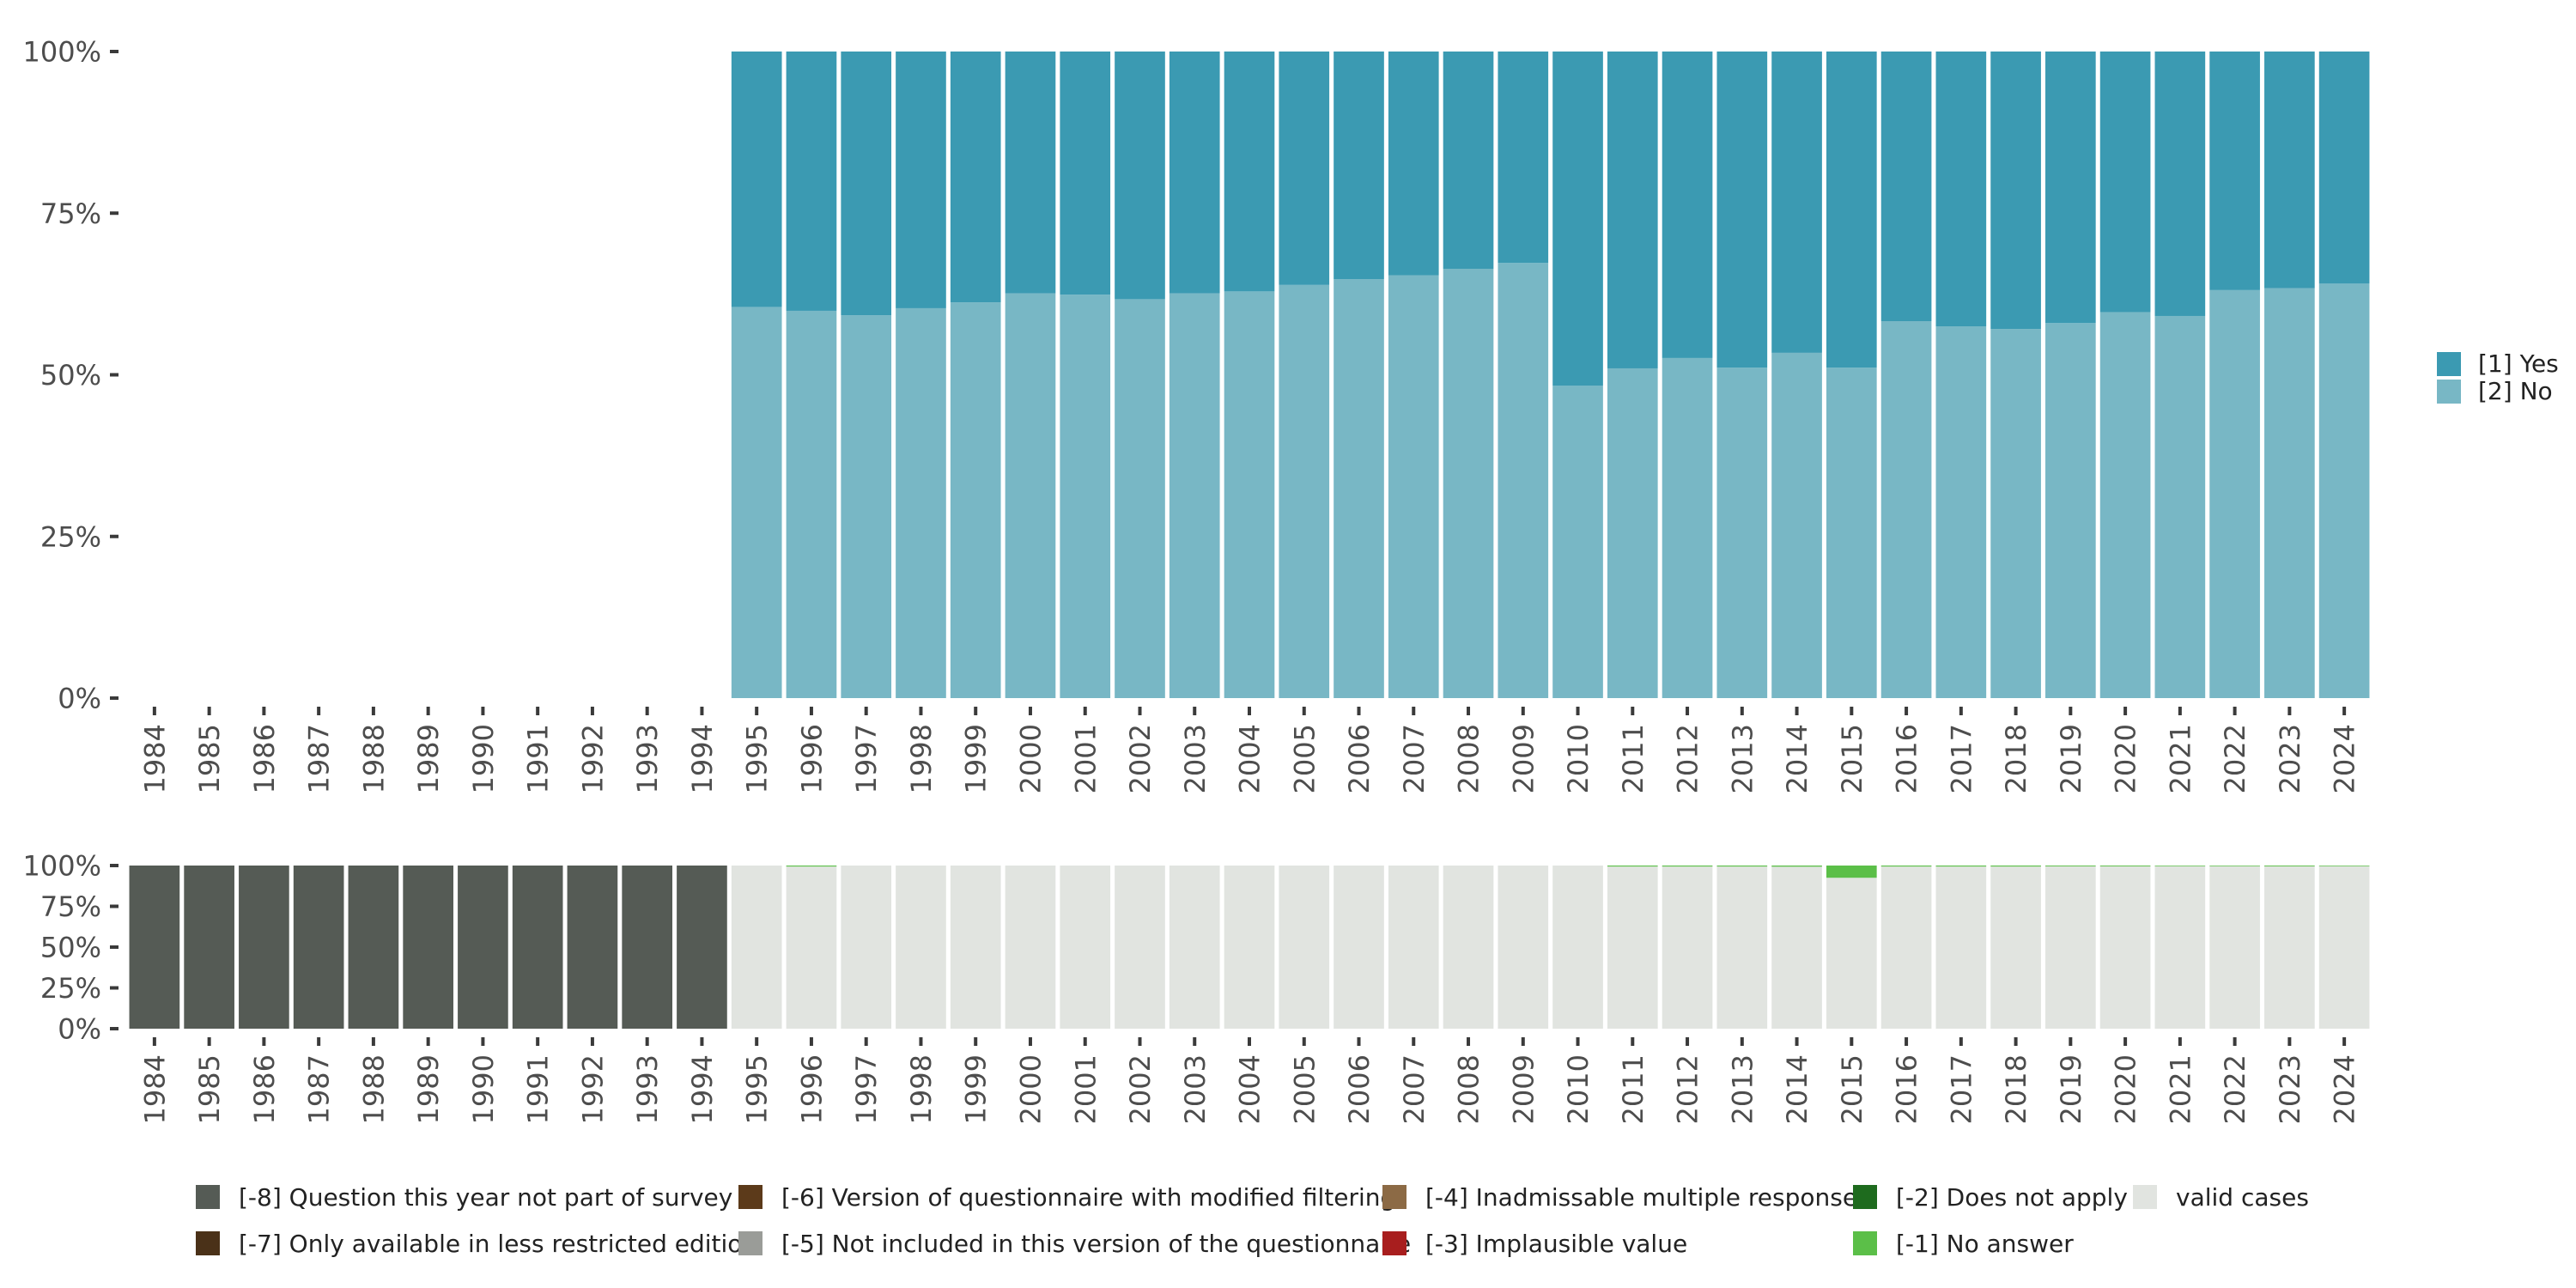 Image resolution: width=2576 pixels, height=1288 pixels. What do you see at coordinates (647, 1089) in the screenshot?
I see `x-tick-label: 1993` at bounding box center [647, 1089].